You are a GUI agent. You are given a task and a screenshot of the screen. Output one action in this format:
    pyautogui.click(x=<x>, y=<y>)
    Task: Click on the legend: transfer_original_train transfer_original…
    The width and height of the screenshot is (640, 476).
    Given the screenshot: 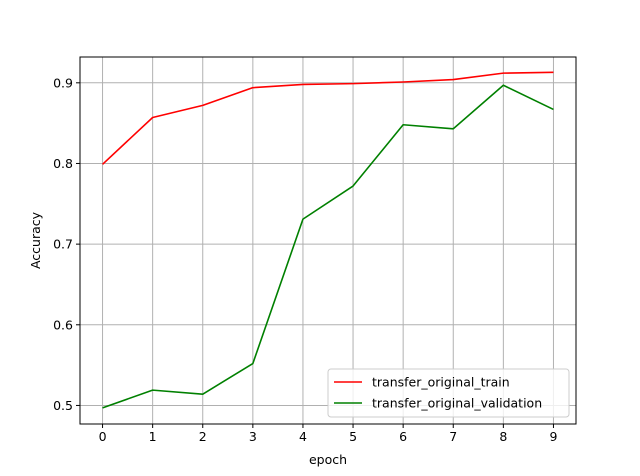 What is the action you would take?
    pyautogui.click(x=448, y=393)
    